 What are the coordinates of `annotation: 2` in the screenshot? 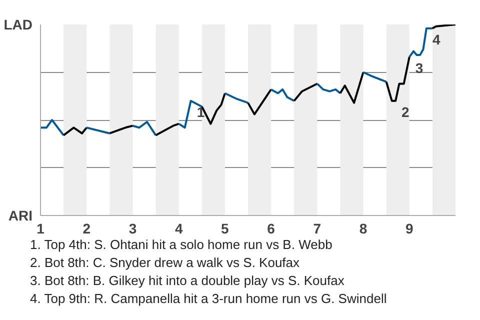 It's located at (406, 112).